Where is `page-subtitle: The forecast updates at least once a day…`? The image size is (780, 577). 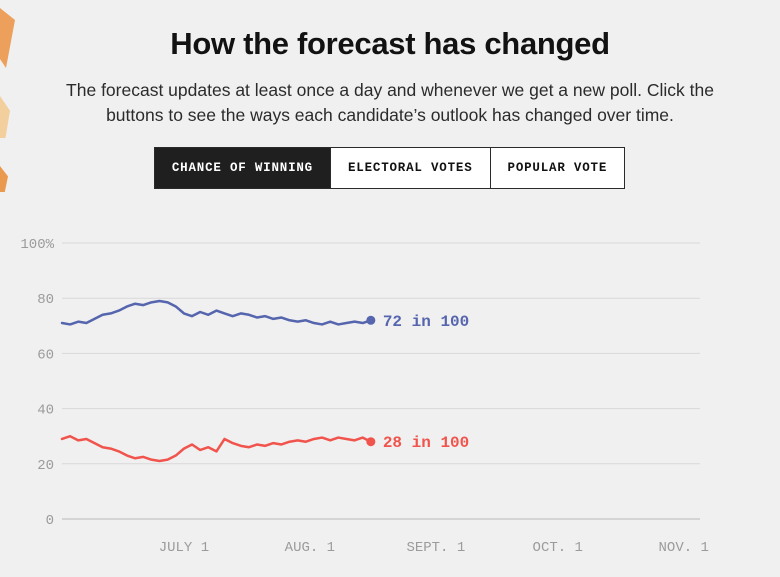 page-subtitle: The forecast updates at least once a day… is located at coordinates (390, 102).